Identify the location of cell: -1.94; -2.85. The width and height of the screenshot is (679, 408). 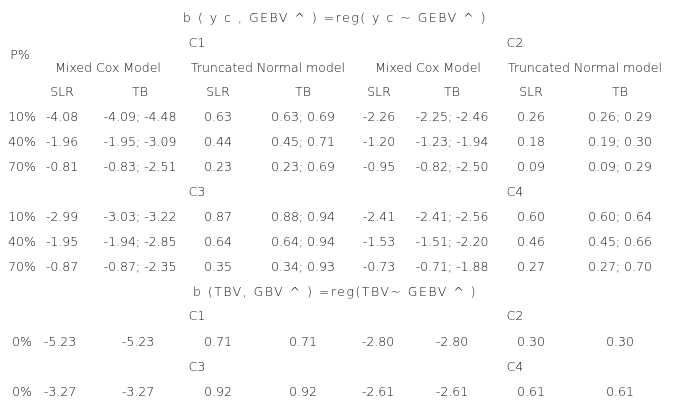
(140, 241).